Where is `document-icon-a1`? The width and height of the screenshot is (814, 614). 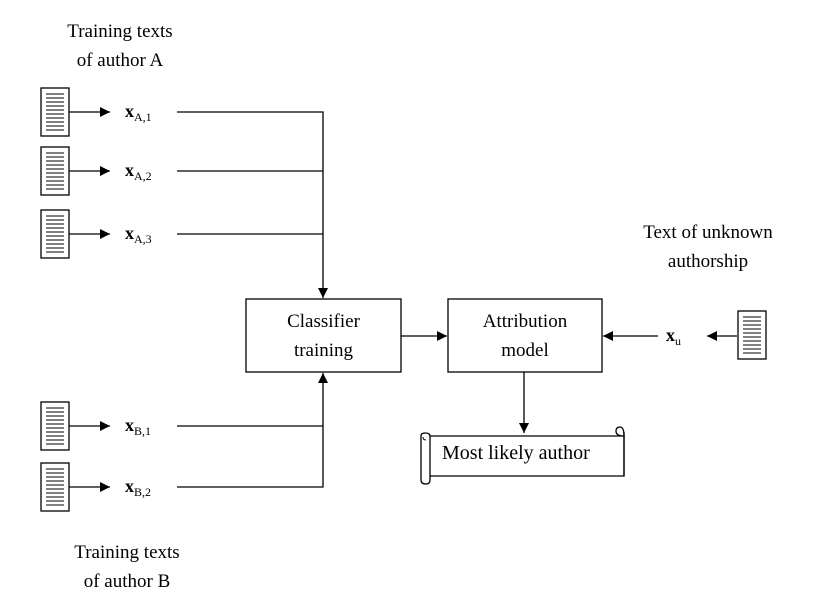
document-icon-a1 is located at coordinates (55, 112).